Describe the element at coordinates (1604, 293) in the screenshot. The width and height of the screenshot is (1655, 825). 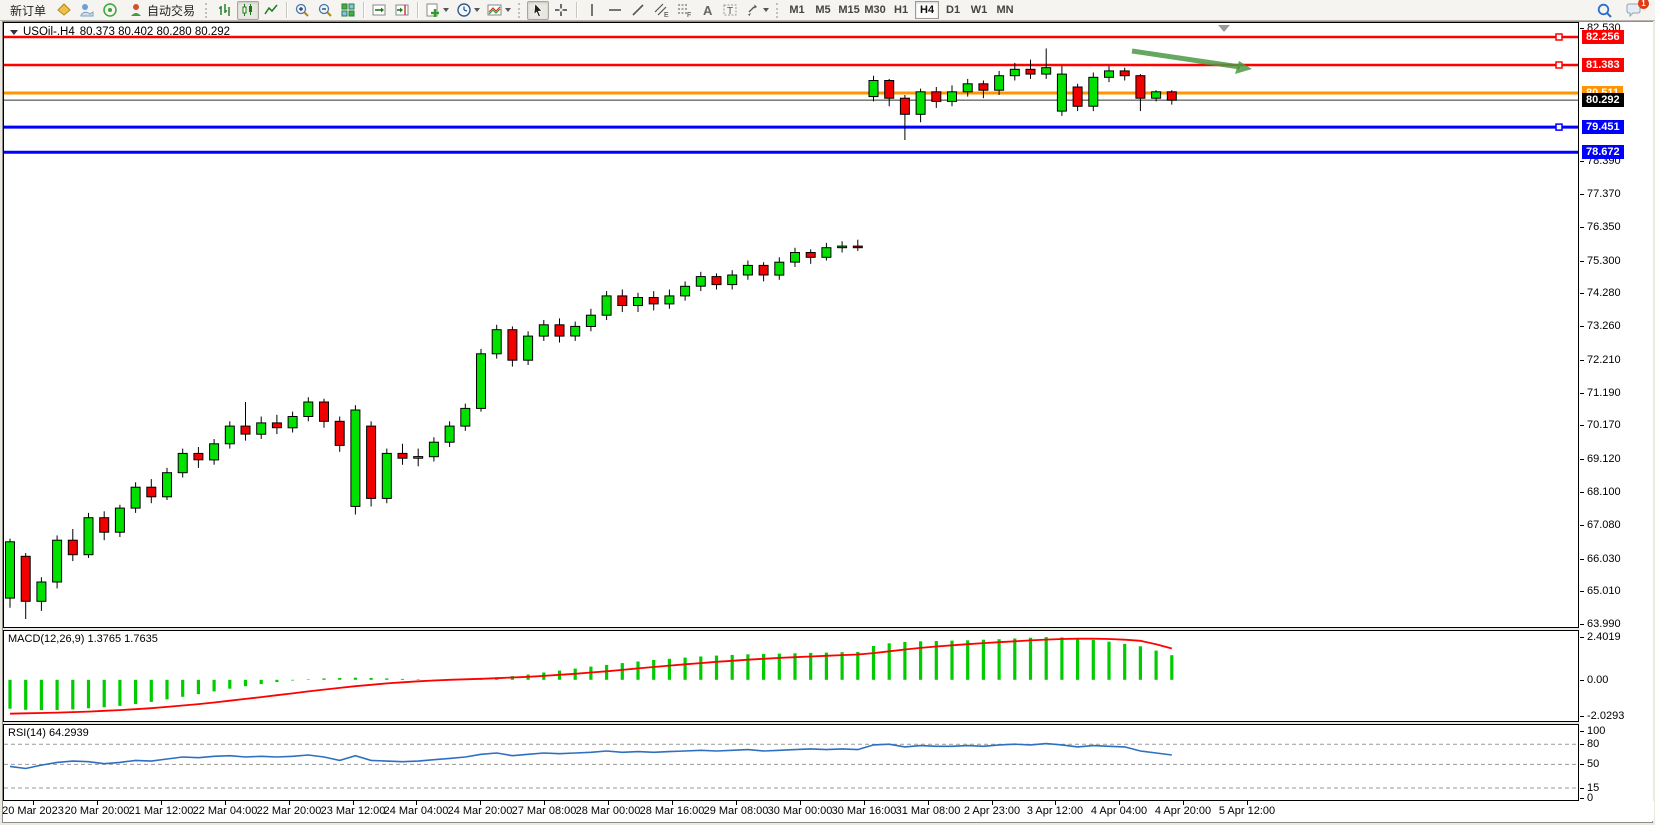
I see `price-tick-label: 74.280` at that location.